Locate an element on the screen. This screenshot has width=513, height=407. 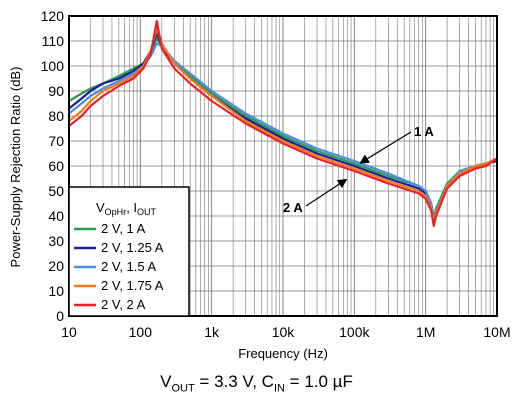
x-axis-label: Frequency (Hz) is located at coordinates (283, 353).